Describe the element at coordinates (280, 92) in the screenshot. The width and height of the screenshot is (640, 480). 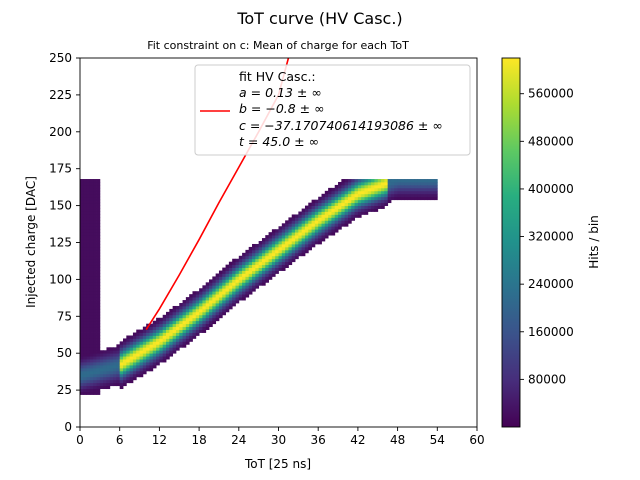
I see `legend-param-a: a = 0.13 ± ∞` at that location.